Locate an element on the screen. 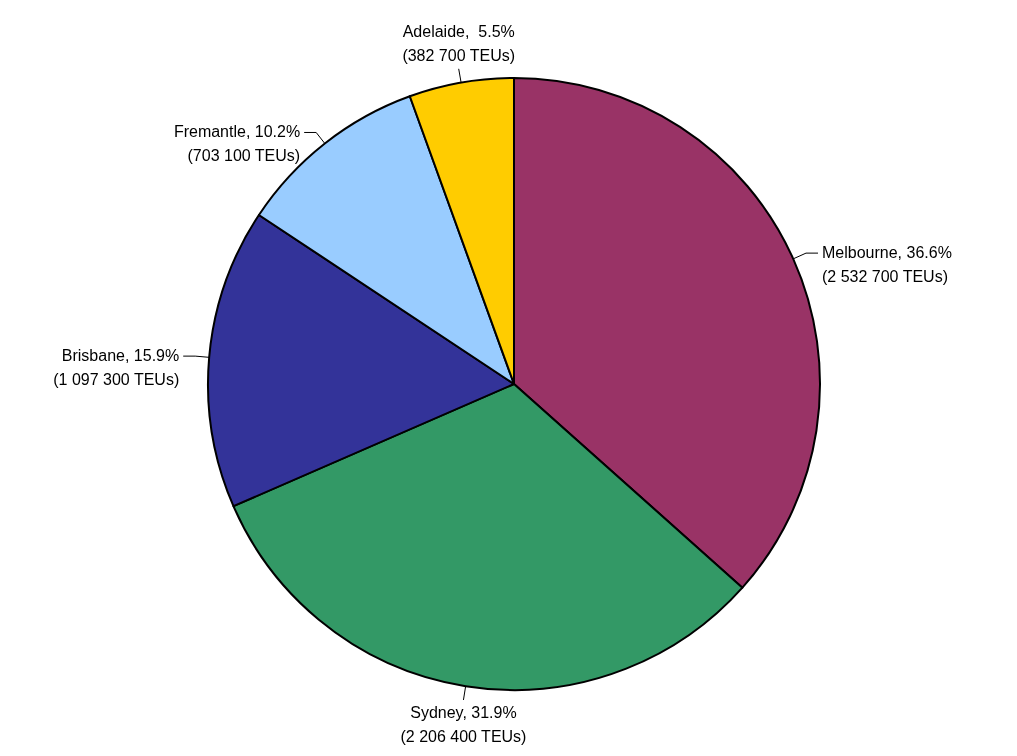  slice-label: Fremantle, 10.2% (703 100 TEUs) is located at coordinates (237, 144).